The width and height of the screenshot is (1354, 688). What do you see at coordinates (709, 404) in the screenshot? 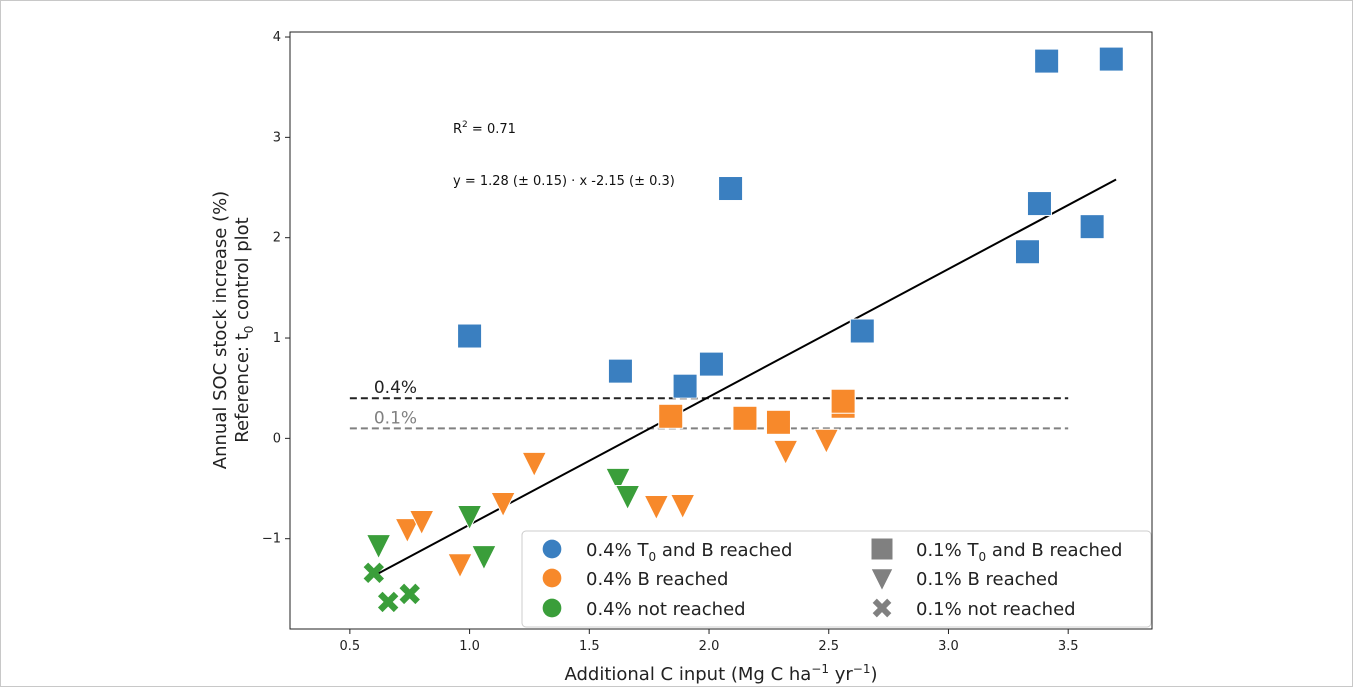
I see `threshold-lines: 0.4% 0.1%` at bounding box center [709, 404].